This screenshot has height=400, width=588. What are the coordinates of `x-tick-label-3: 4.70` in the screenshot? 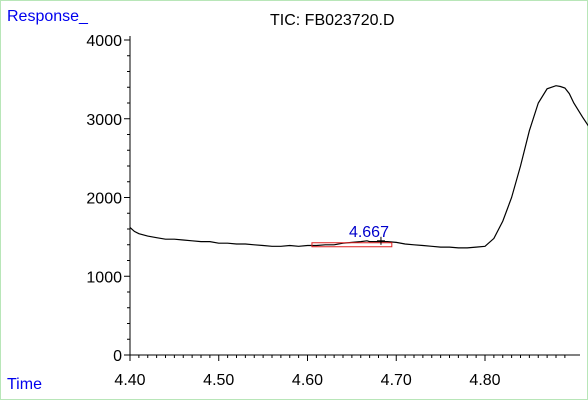 It's located at (396, 380).